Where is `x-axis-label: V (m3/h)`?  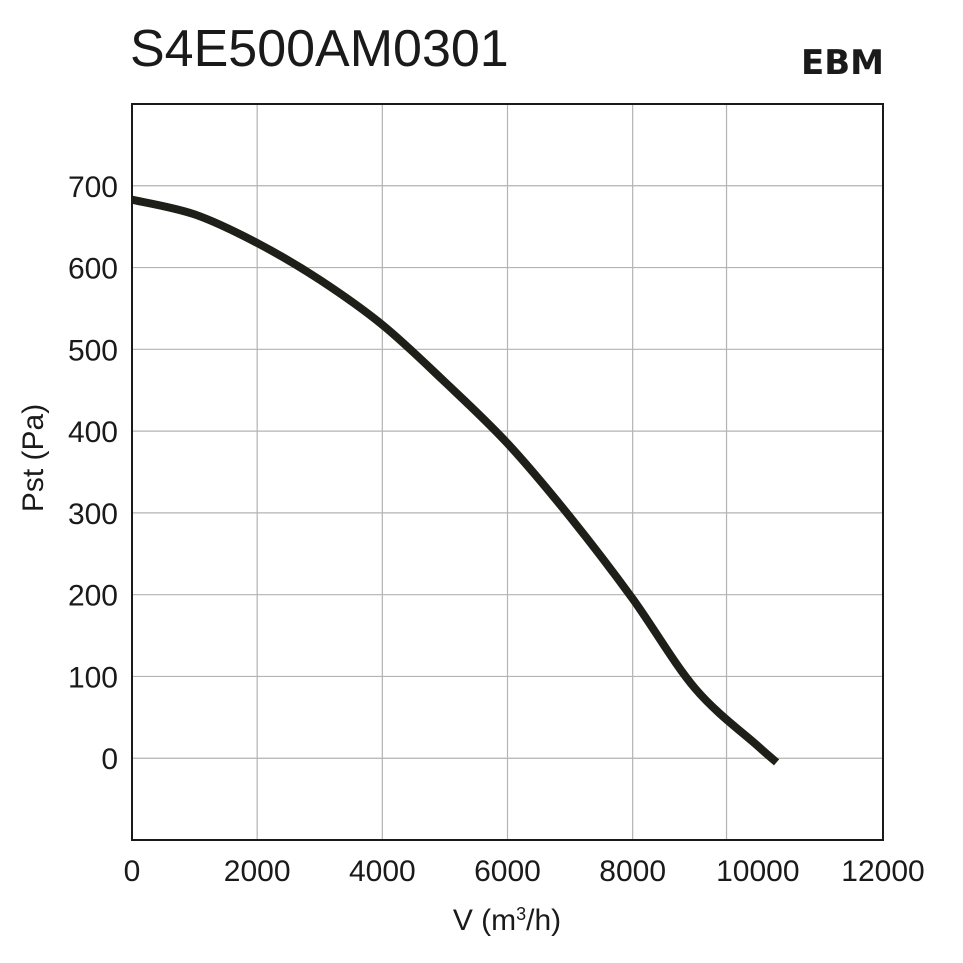
x-axis-label: V (m3/h) is located at coordinates (507, 920).